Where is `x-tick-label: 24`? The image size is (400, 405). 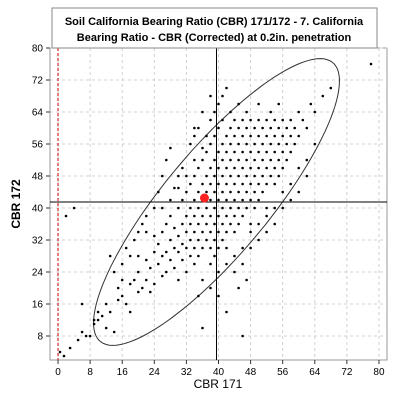 x-tick-label: 24 is located at coordinates (155, 372).